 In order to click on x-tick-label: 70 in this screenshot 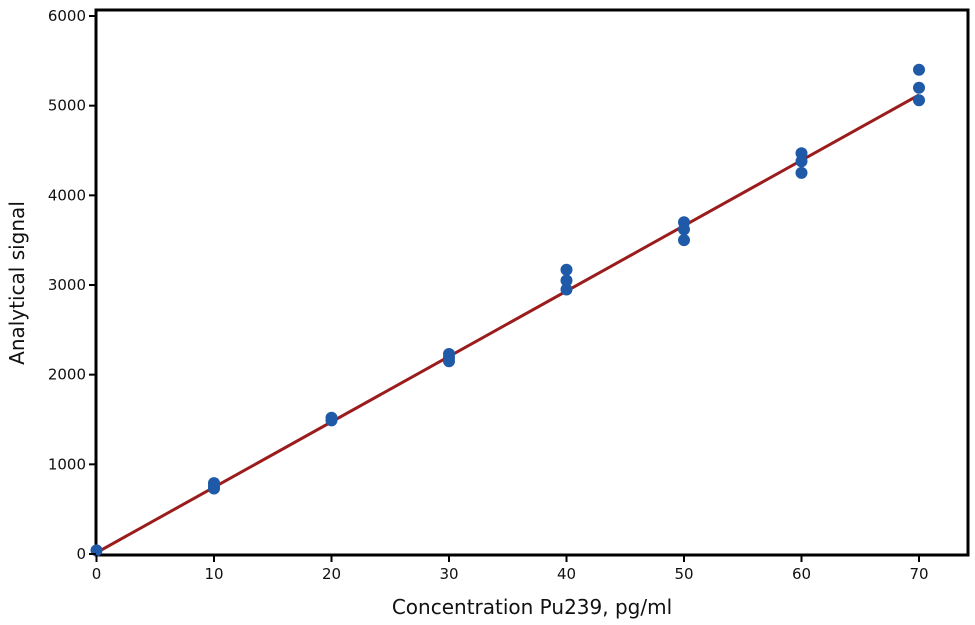, I will do `click(918, 574)`.